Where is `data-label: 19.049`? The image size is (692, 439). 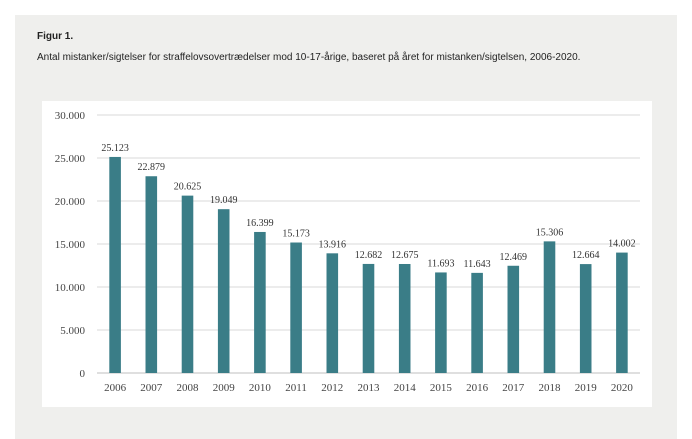
data-label: 19.049 is located at coordinates (224, 200).